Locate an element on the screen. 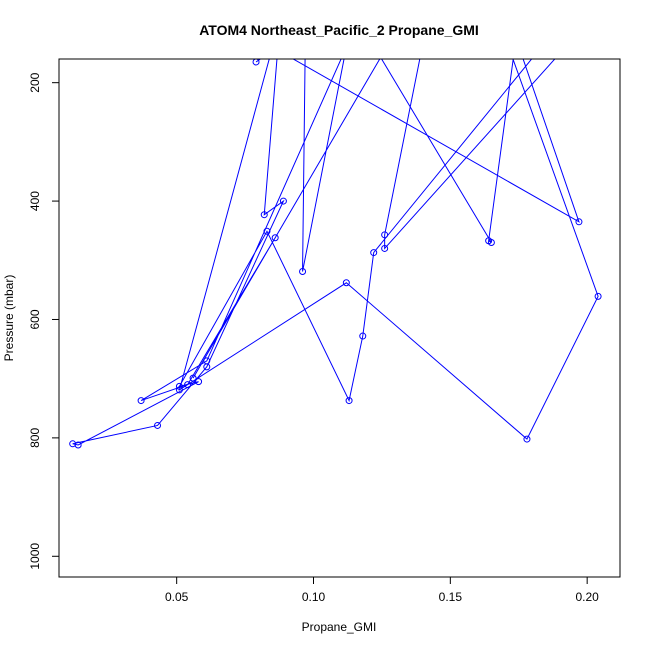  x-axis-label: Propane_GMI is located at coordinates (339, 627).